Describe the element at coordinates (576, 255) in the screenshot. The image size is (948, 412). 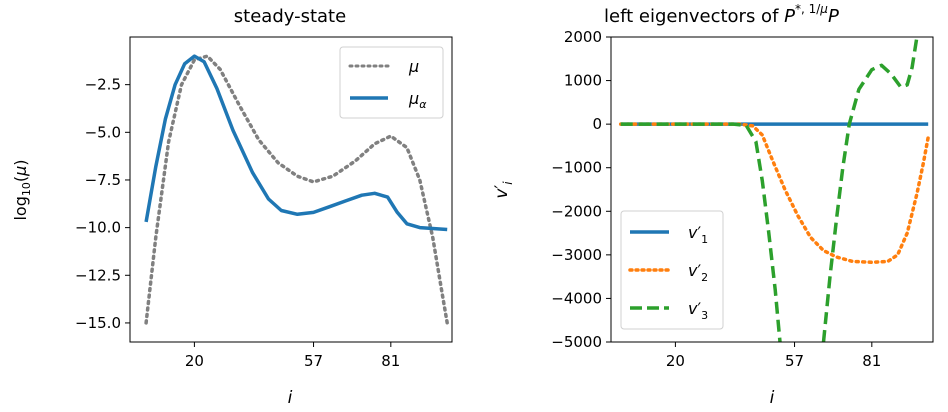
I see `y-tick-label: −3000` at that location.